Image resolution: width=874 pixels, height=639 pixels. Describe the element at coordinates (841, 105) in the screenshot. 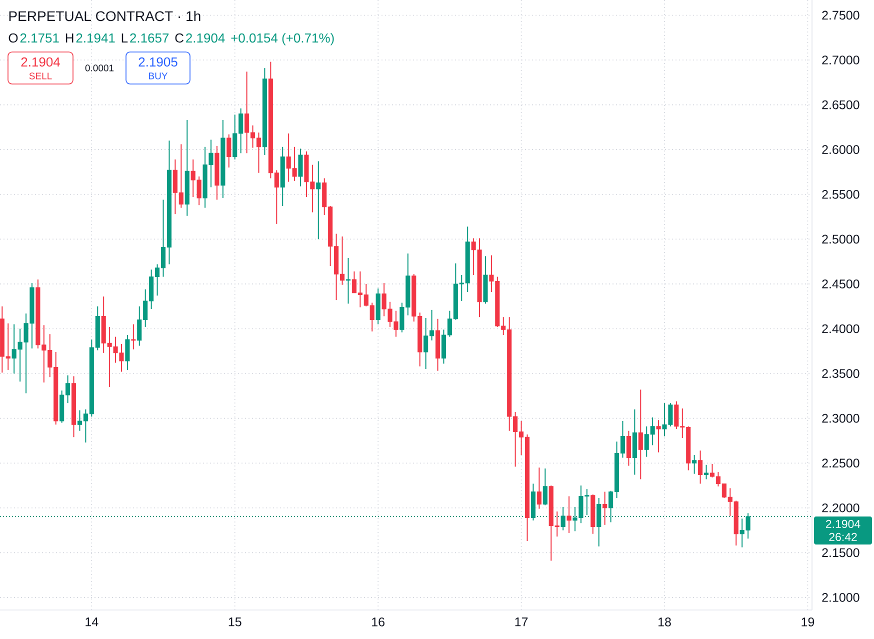

I see `y-tick-label: 2.6500` at that location.